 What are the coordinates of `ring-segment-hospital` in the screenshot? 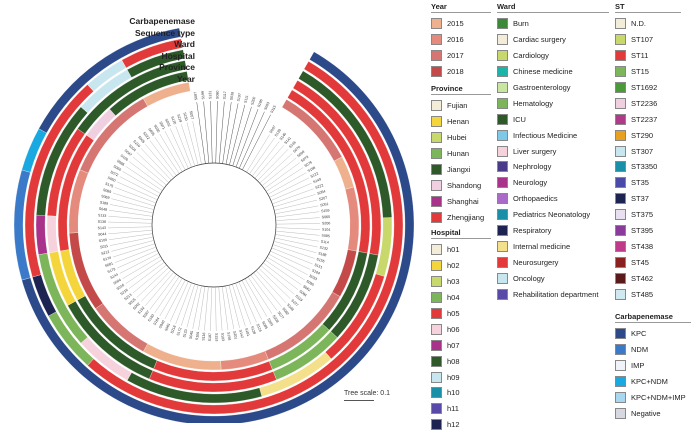 It's located at (132, 97).